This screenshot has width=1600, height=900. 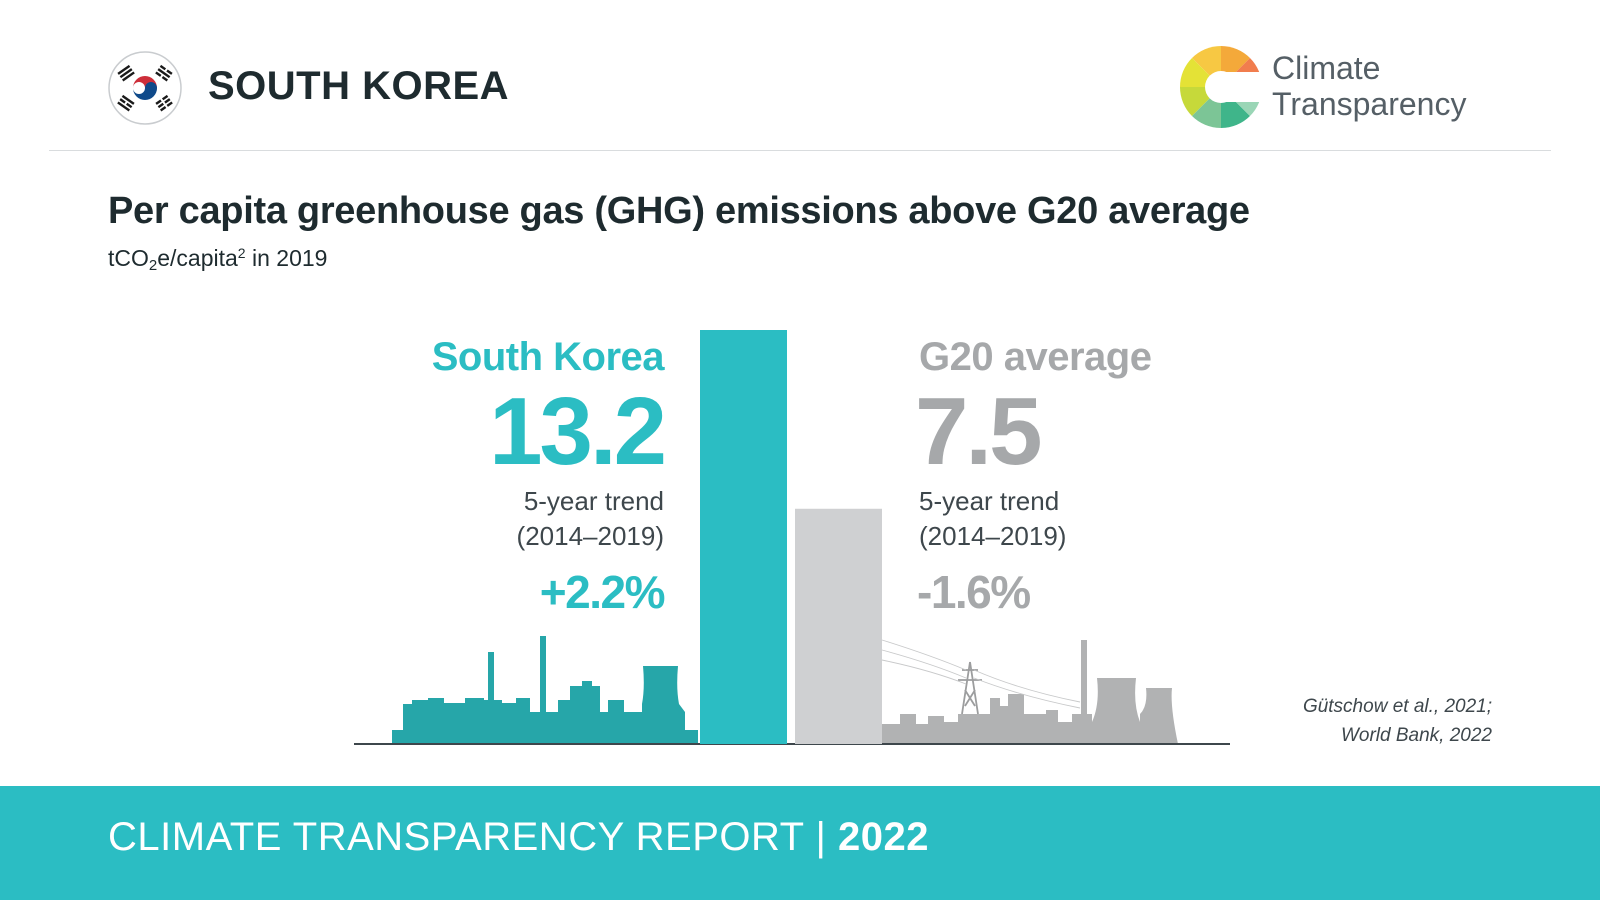 I want to click on trend-label-south-korea: 5-year trend (2014–2019), so click(x=590, y=519).